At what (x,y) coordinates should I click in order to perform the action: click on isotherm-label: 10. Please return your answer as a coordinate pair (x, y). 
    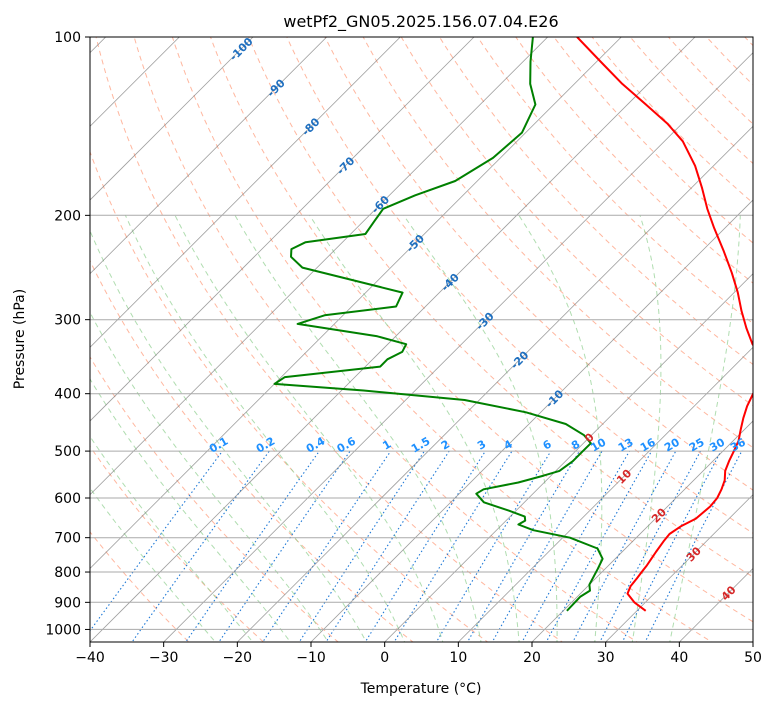
    Looking at the image, I should click on (624, 477).